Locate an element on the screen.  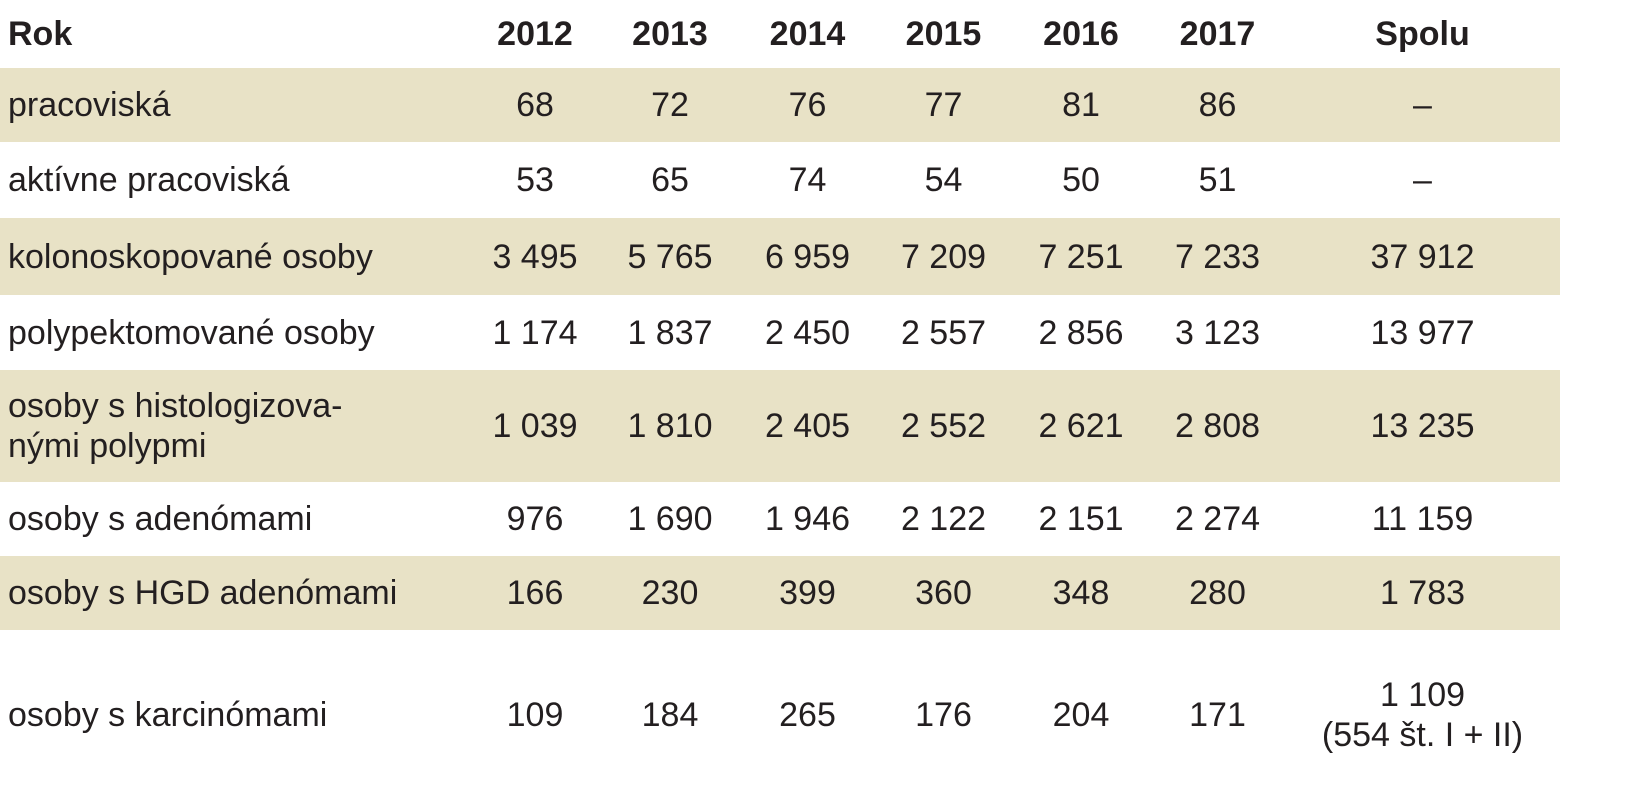
cell: 81 is located at coordinates (1081, 105).